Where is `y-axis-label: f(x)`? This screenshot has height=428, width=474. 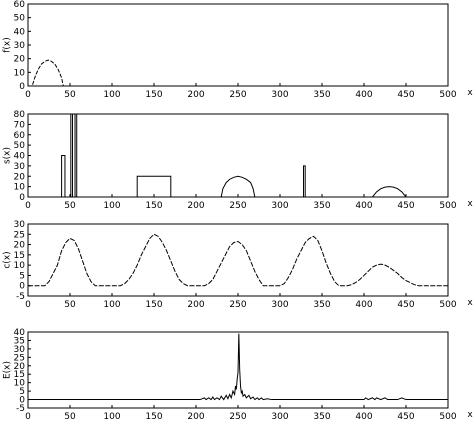
y-axis-label: f(x) is located at coordinates (8, 45).